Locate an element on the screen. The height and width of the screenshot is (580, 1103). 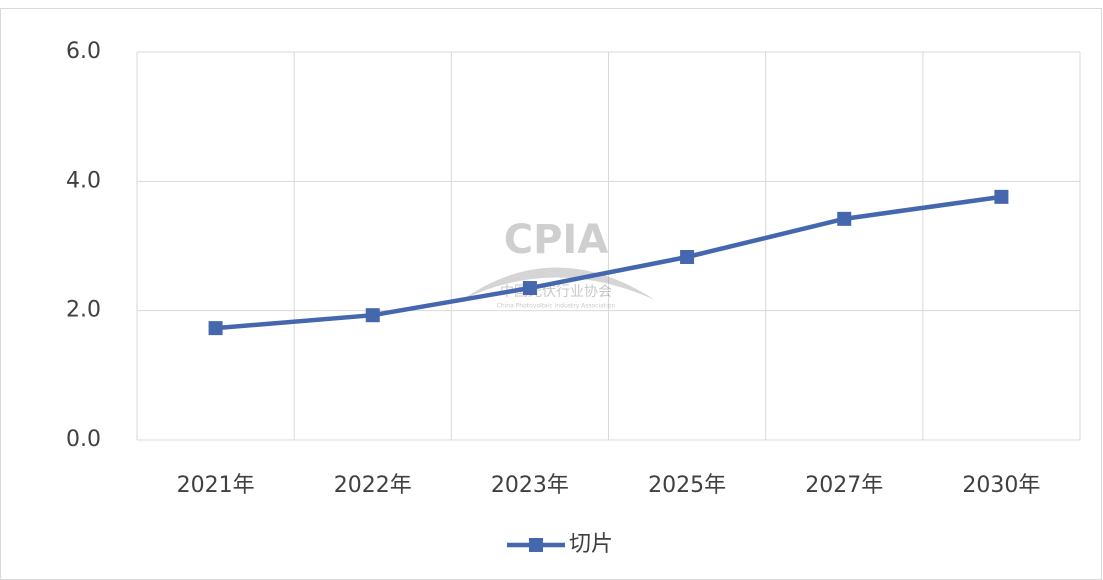
watermark-logo: CPIA is located at coordinates (556, 240).